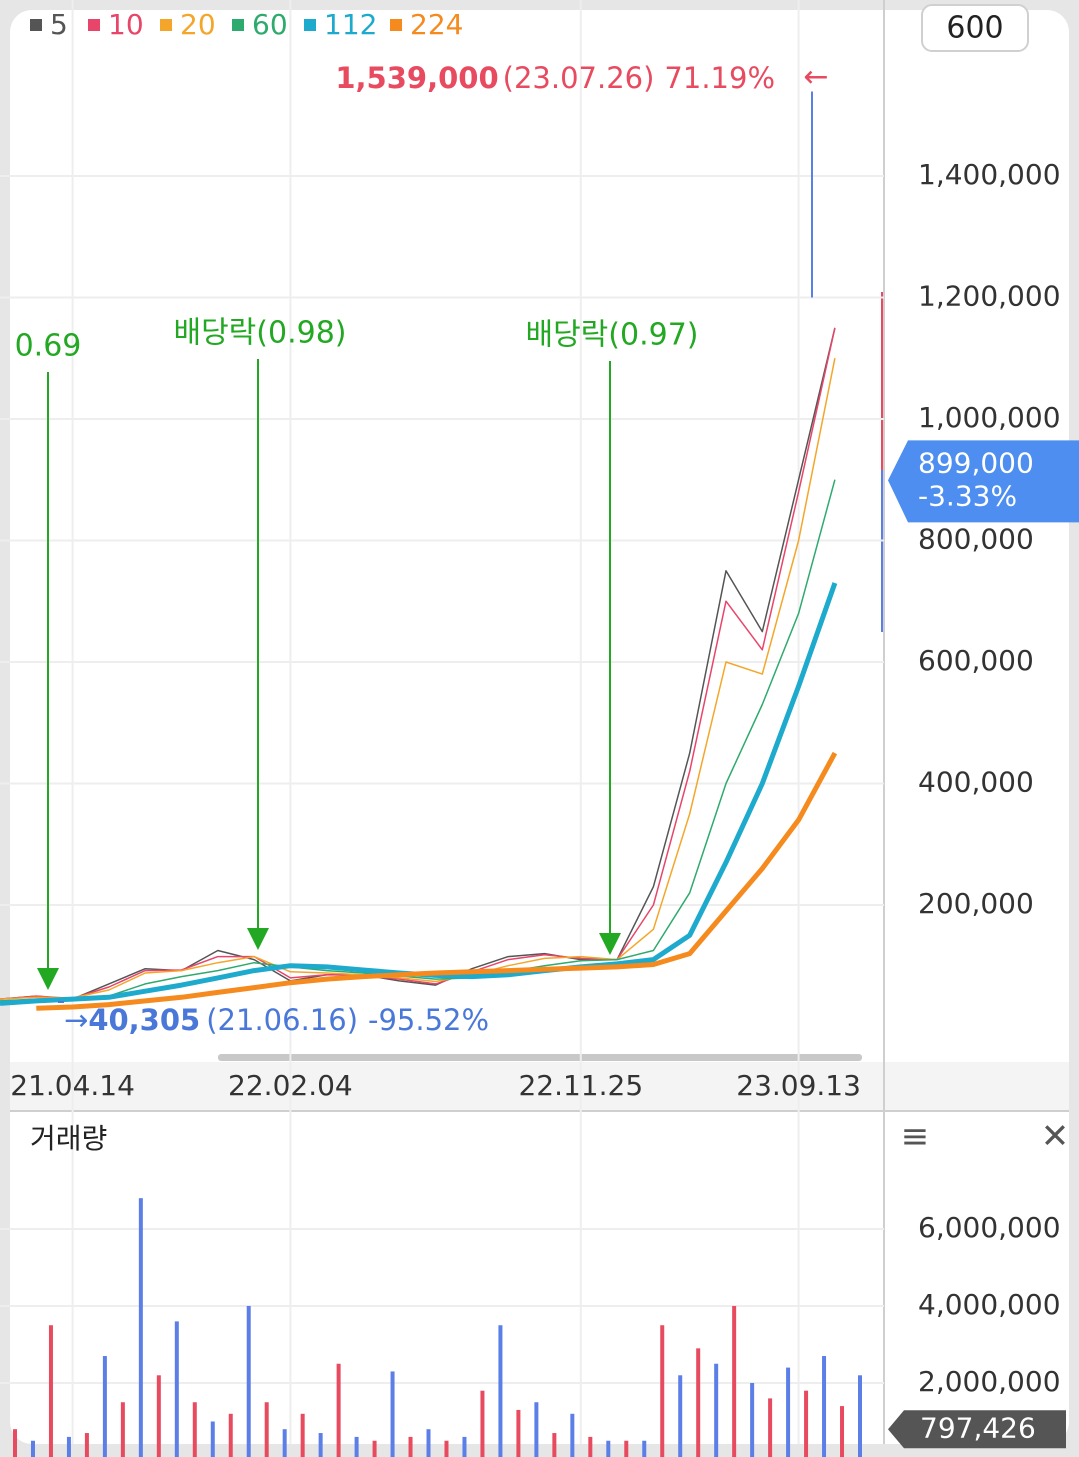 This screenshot has width=1079, height=1457. Describe the element at coordinates (144, 1020) in the screenshot. I see `low-value: 40,305` at that location.